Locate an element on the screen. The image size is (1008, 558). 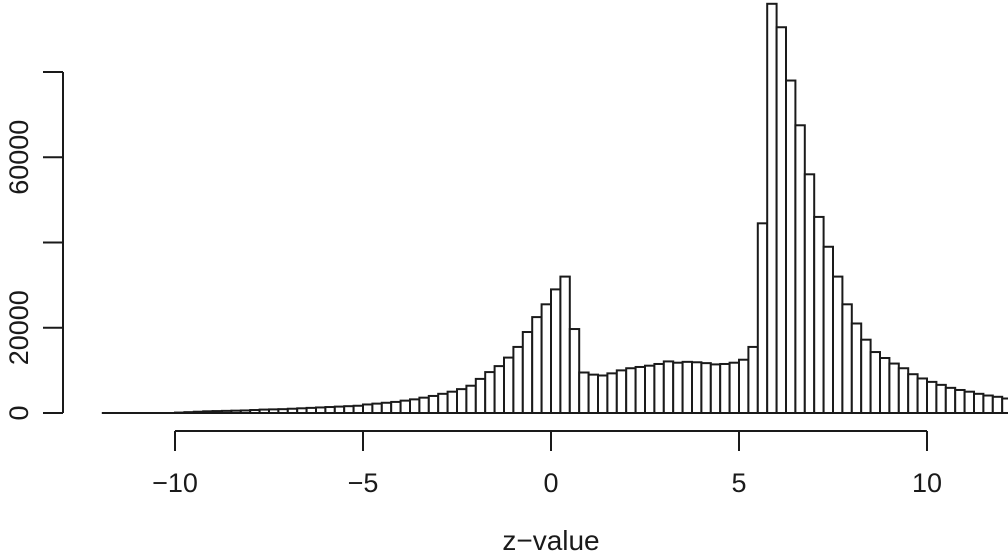
y-tick-label: 20000 is located at coordinates (19, 327).